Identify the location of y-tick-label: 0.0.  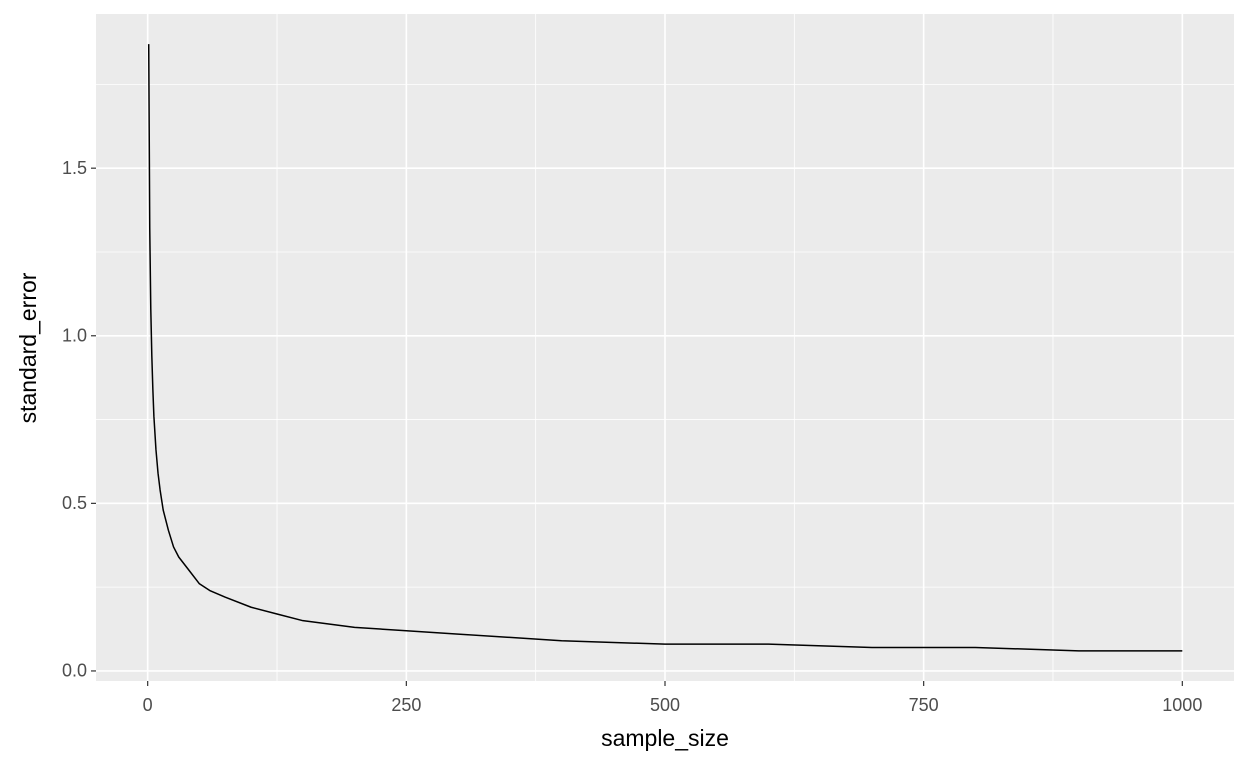
(74, 671).